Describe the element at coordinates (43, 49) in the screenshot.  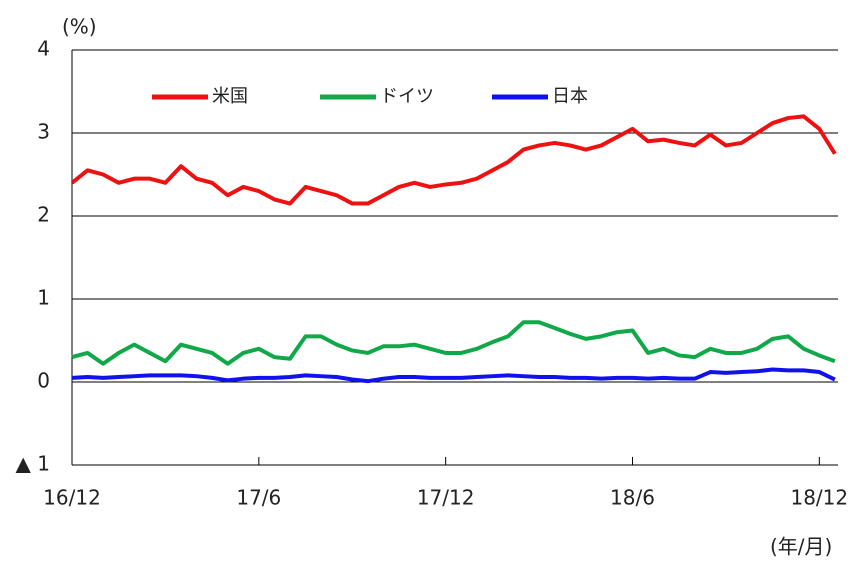
I see `y-tick-label: 4` at that location.